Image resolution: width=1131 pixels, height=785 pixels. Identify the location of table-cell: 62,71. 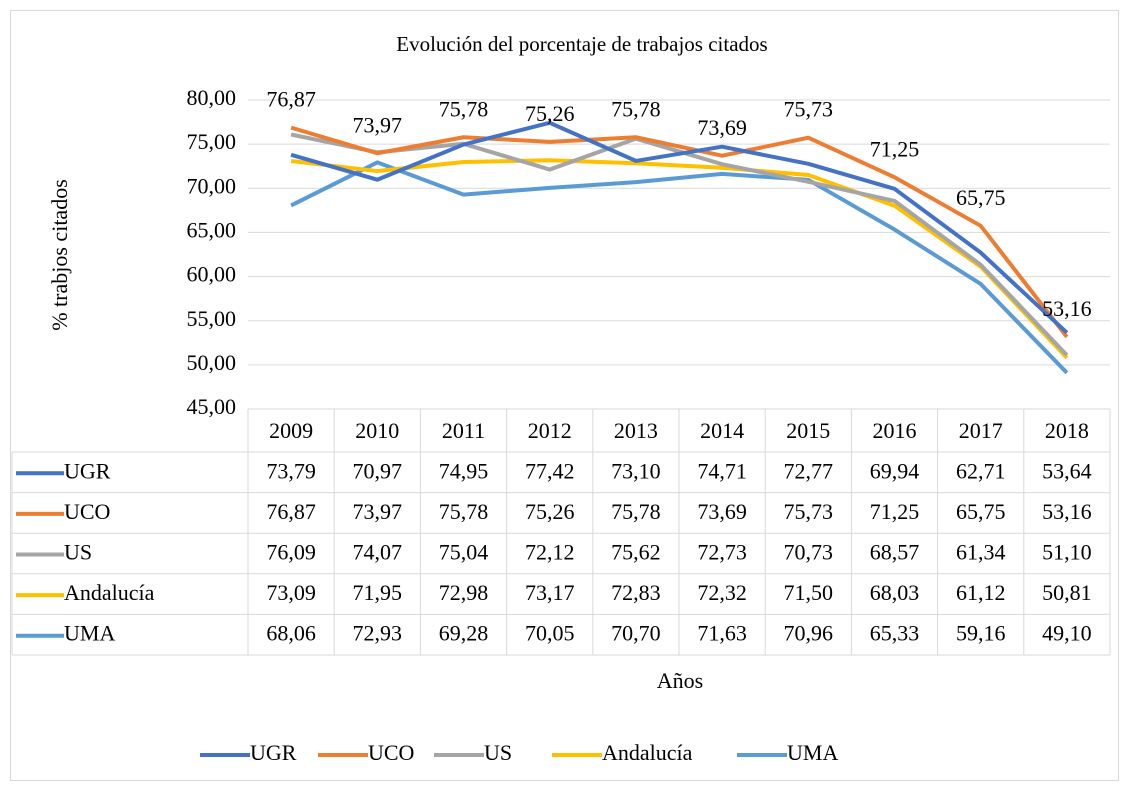
(981, 470).